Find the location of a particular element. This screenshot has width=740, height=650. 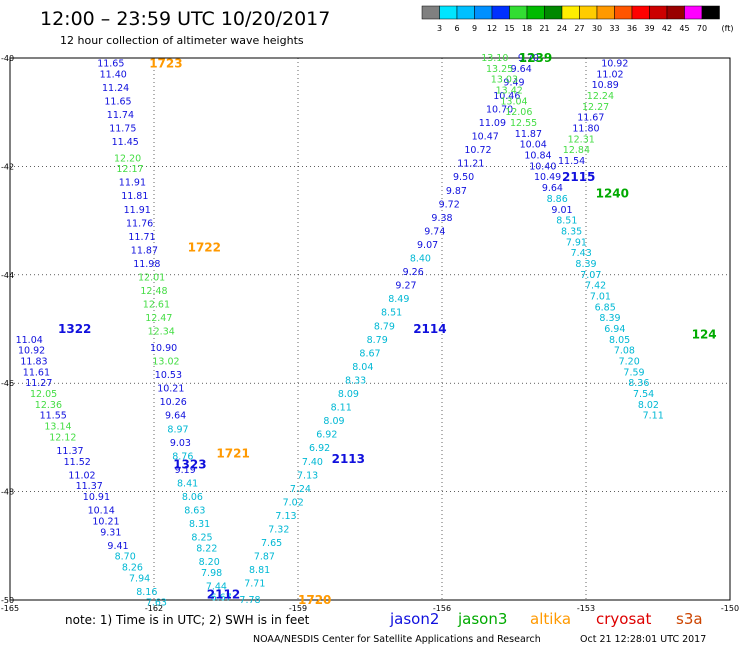

satellite-legend-item: jason2 is located at coordinates (414, 619).